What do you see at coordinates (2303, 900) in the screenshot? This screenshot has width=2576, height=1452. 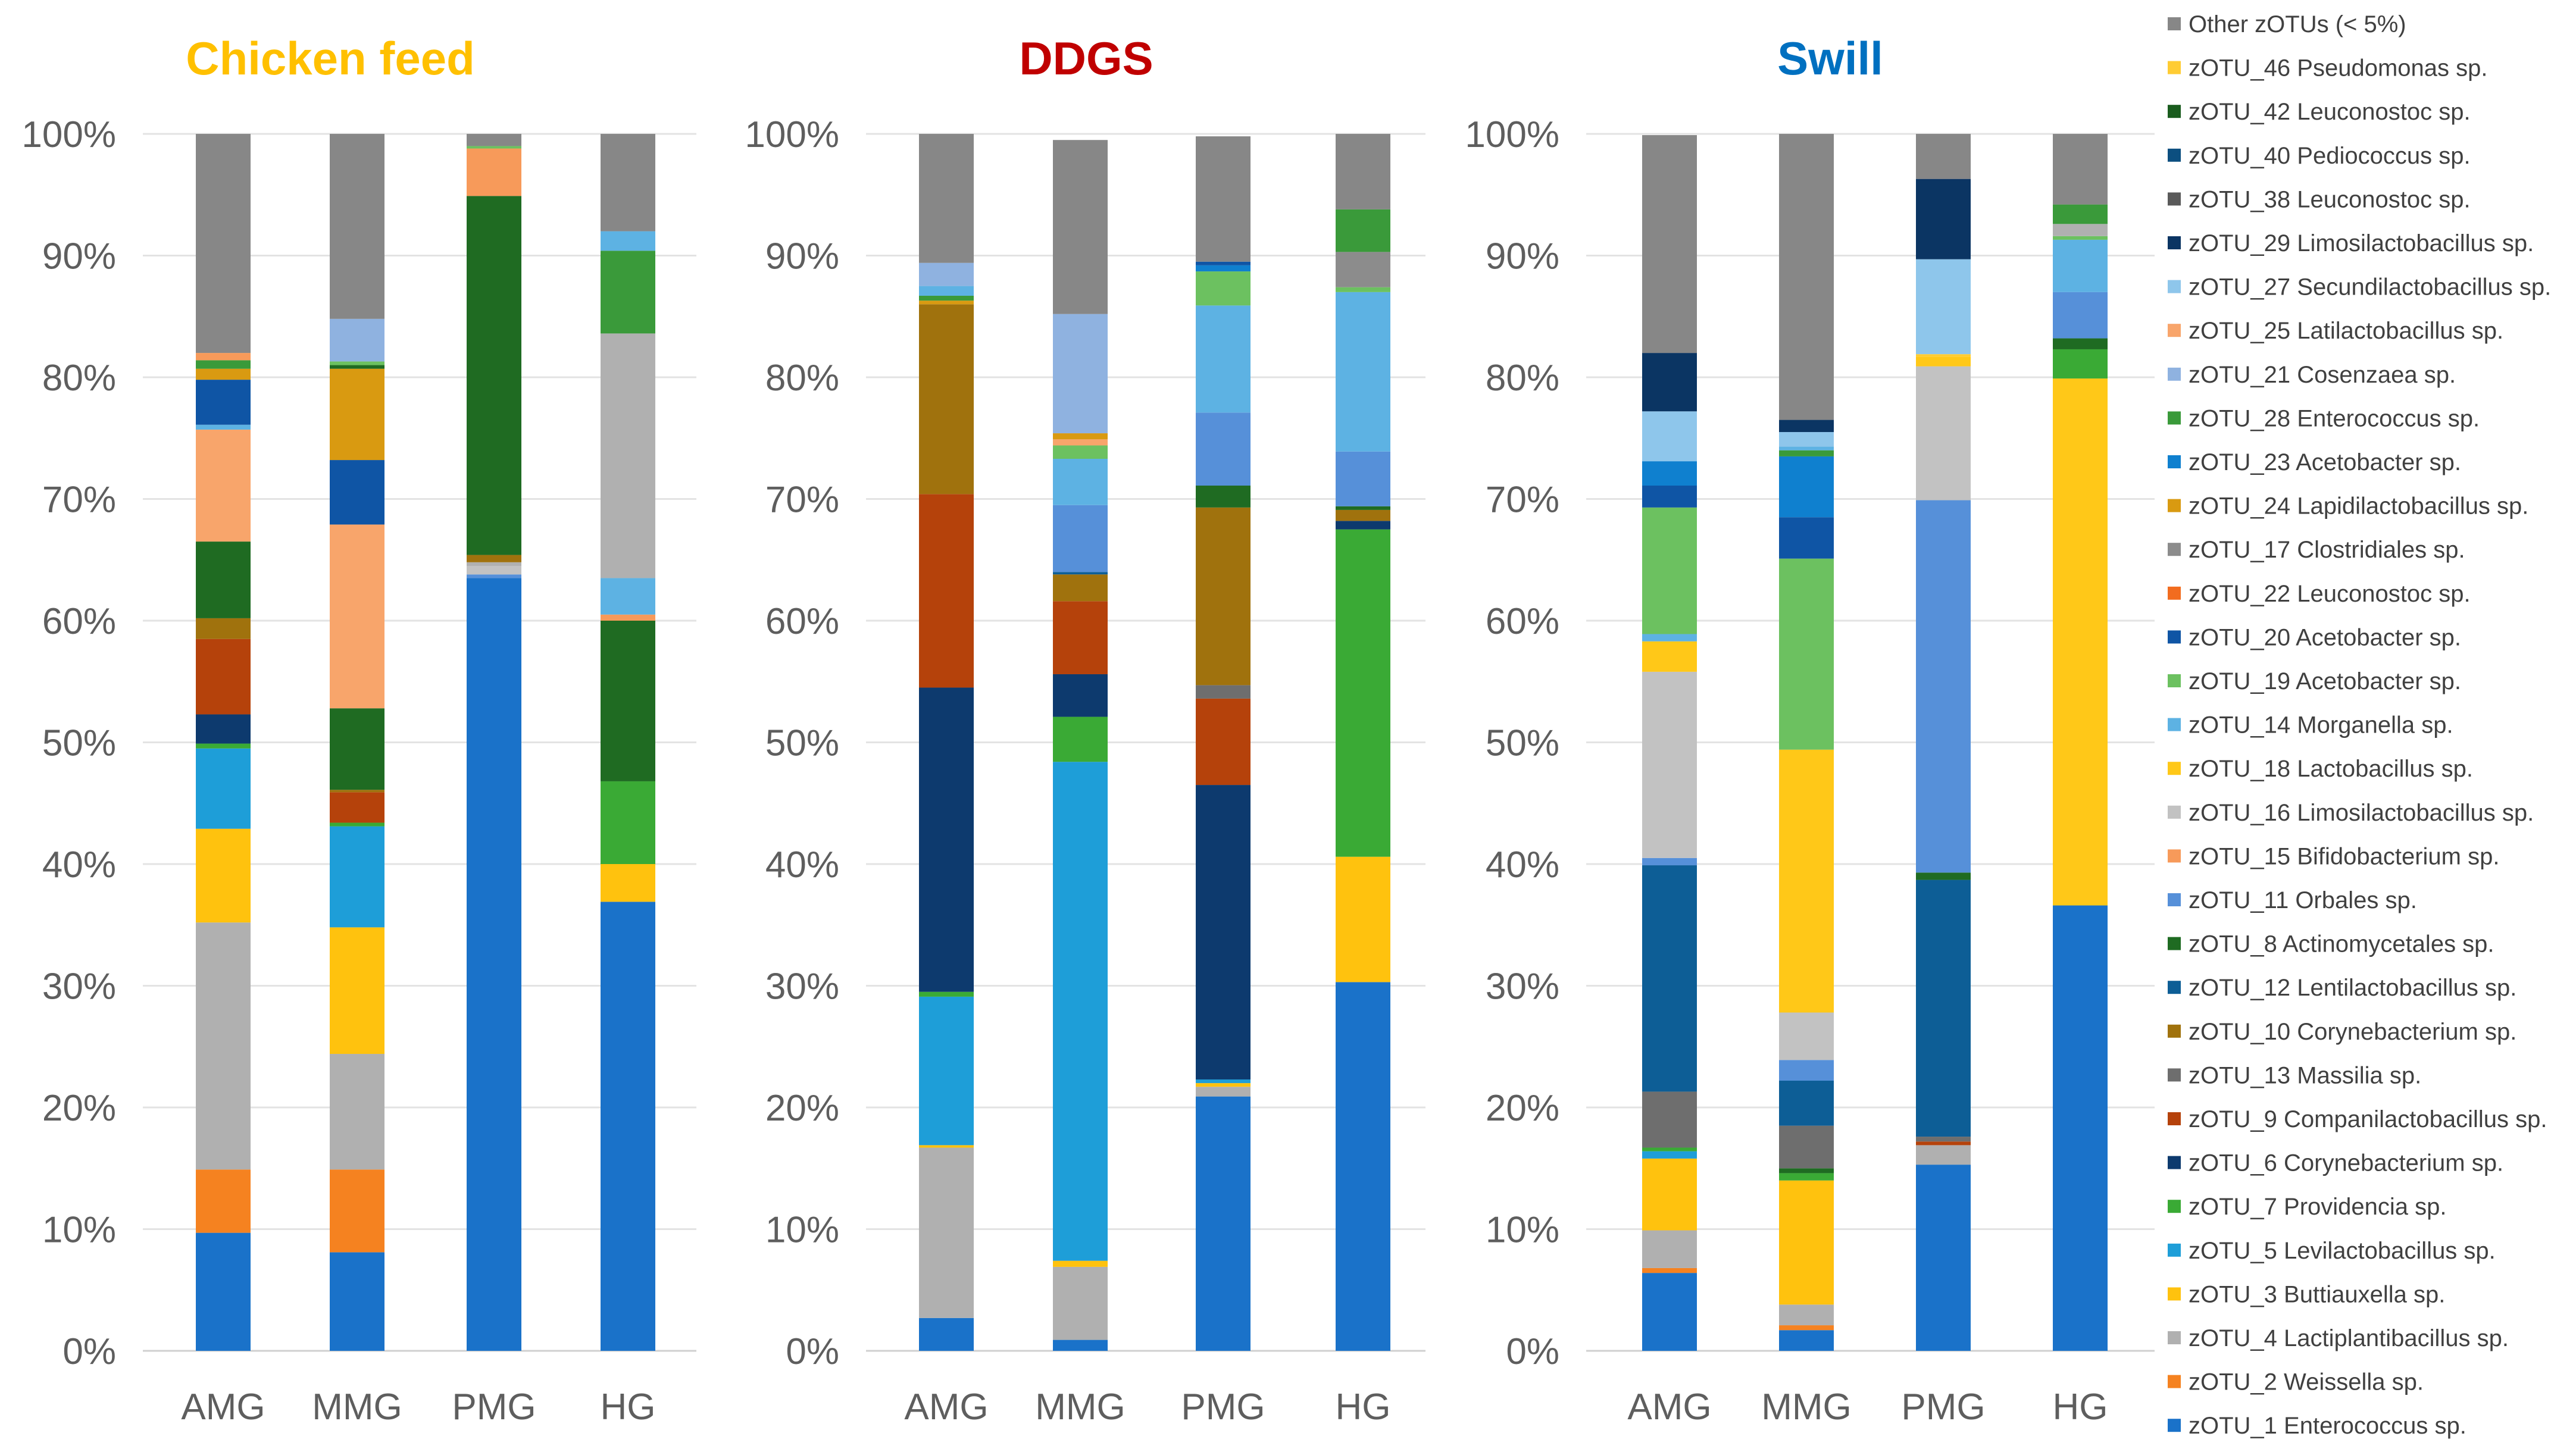 I see `legend-label: zOTU_11 Orbales sp.` at bounding box center [2303, 900].